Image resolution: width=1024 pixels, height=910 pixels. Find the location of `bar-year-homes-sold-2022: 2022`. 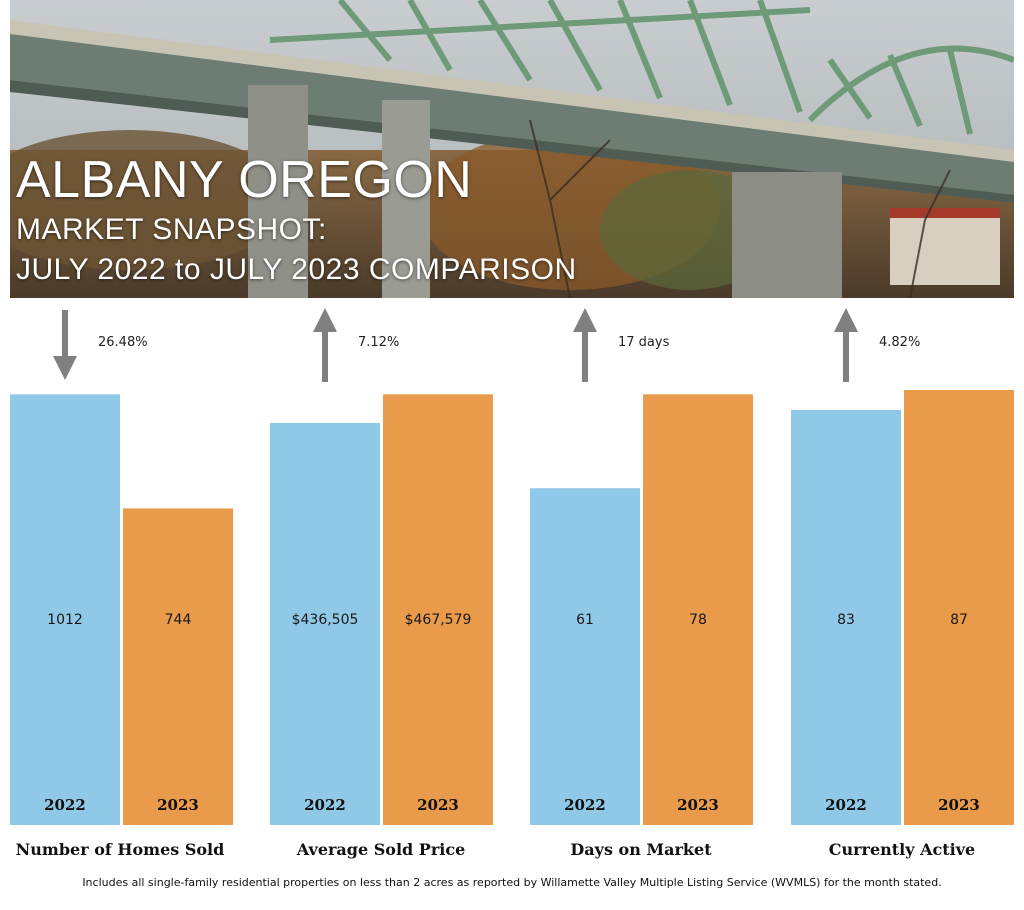

bar-year-homes-sold-2022: 2022 is located at coordinates (65, 805).